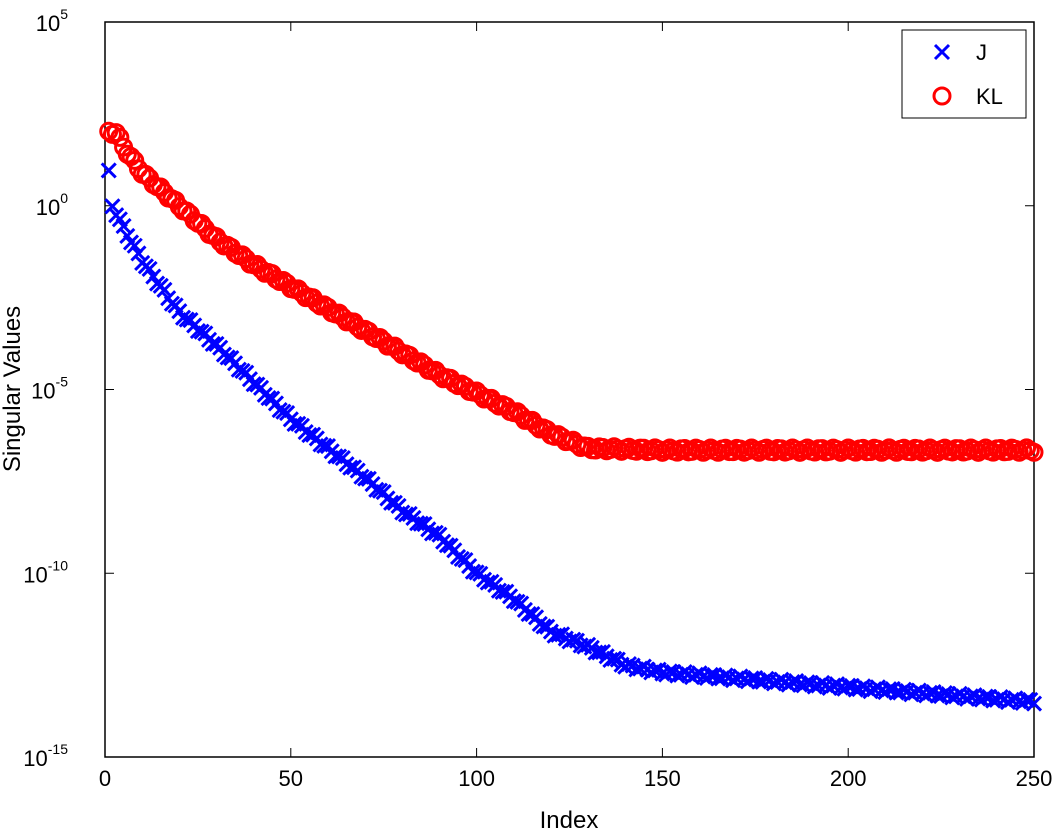 Image resolution: width=1058 pixels, height=830 pixels. What do you see at coordinates (662, 778) in the screenshot?
I see `x-tick-label: 150` at bounding box center [662, 778].